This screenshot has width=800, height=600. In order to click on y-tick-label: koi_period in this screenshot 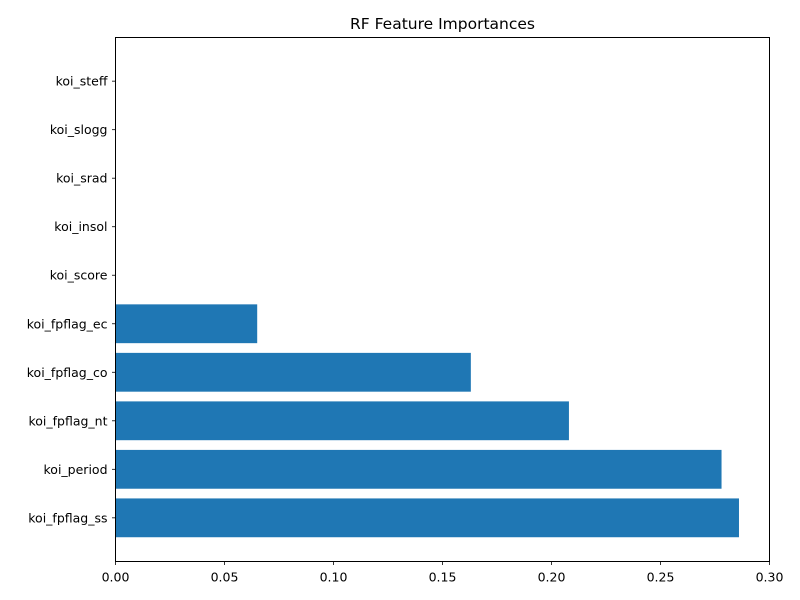, I will do `click(76, 469)`.